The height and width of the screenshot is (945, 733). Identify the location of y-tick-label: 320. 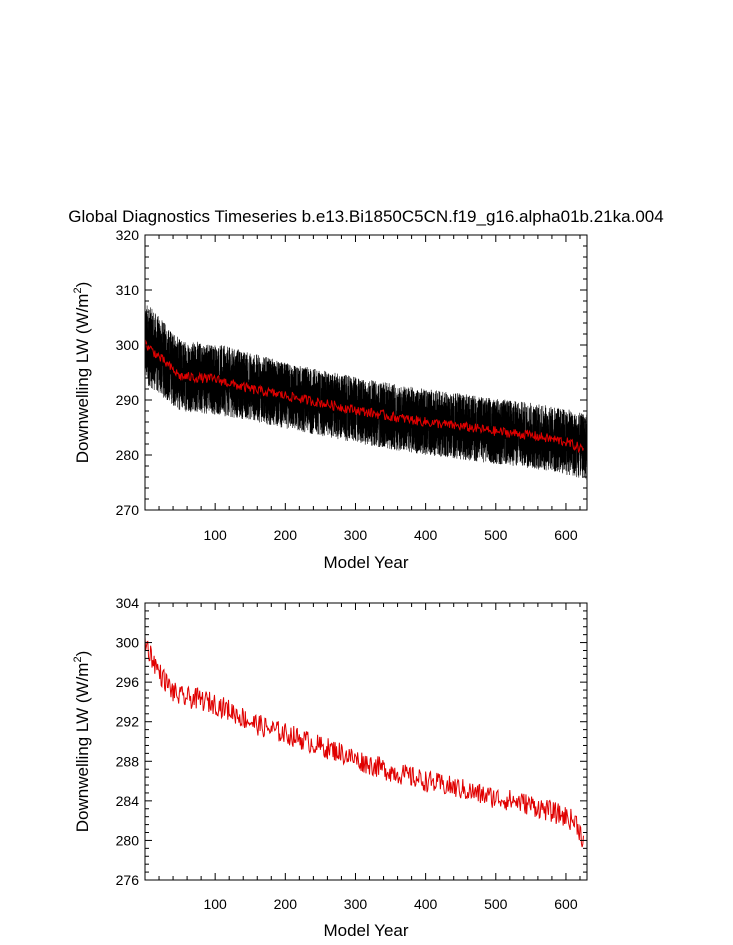
(128, 235).